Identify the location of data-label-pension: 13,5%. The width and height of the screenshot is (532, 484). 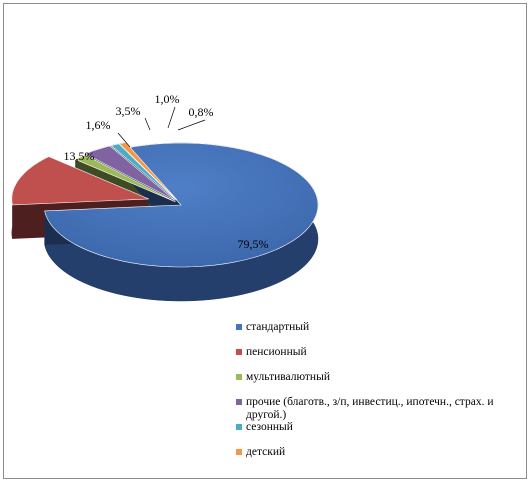
(79, 156).